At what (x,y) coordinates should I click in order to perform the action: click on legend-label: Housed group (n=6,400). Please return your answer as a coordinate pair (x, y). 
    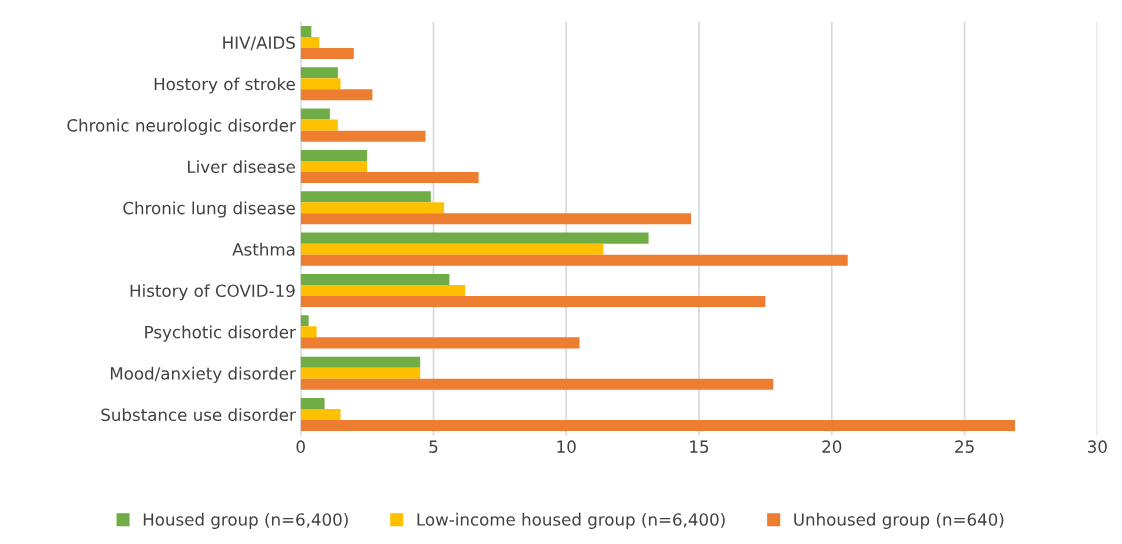
    Looking at the image, I should click on (245, 520).